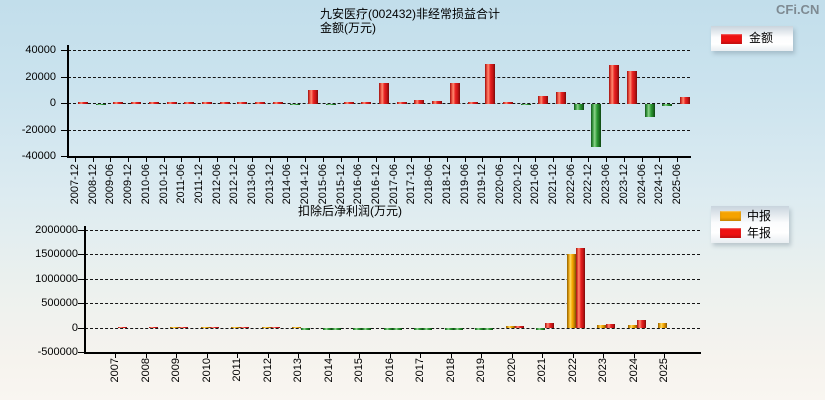 The height and width of the screenshot is (400, 825). I want to click on x-axis-label: 2015, so click(359, 379).